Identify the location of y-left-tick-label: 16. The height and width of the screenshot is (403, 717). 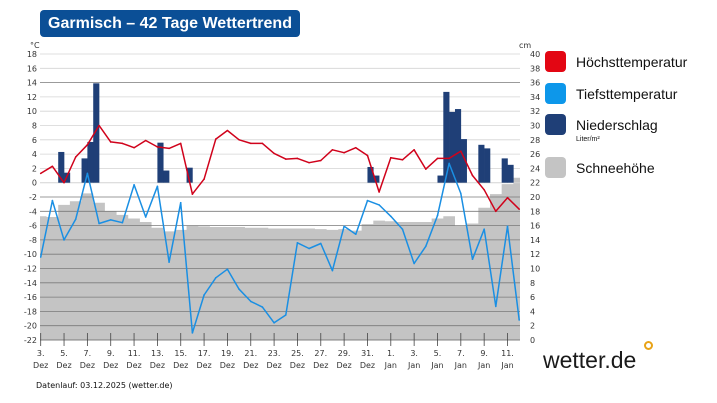
(32, 68).